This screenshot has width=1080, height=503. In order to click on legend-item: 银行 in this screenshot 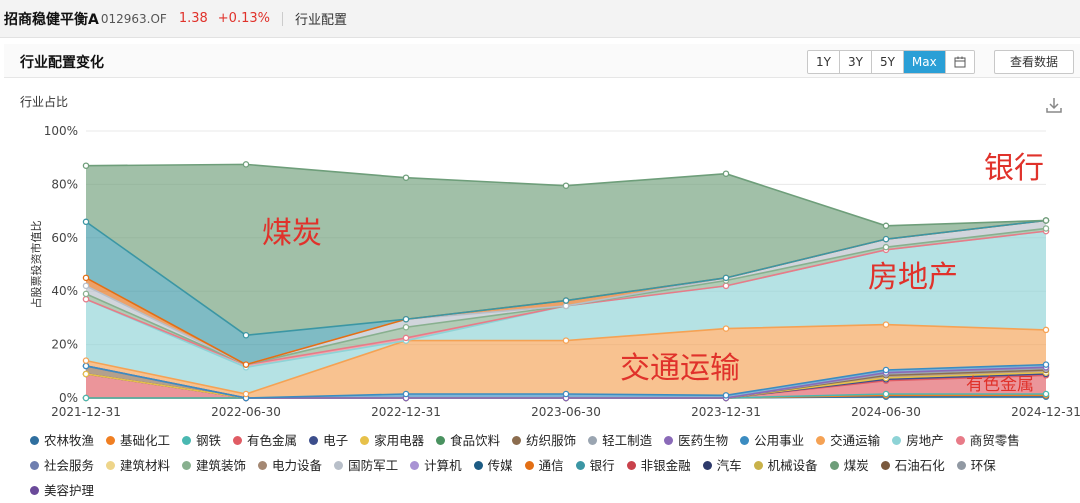, I will do `click(595, 465)`.